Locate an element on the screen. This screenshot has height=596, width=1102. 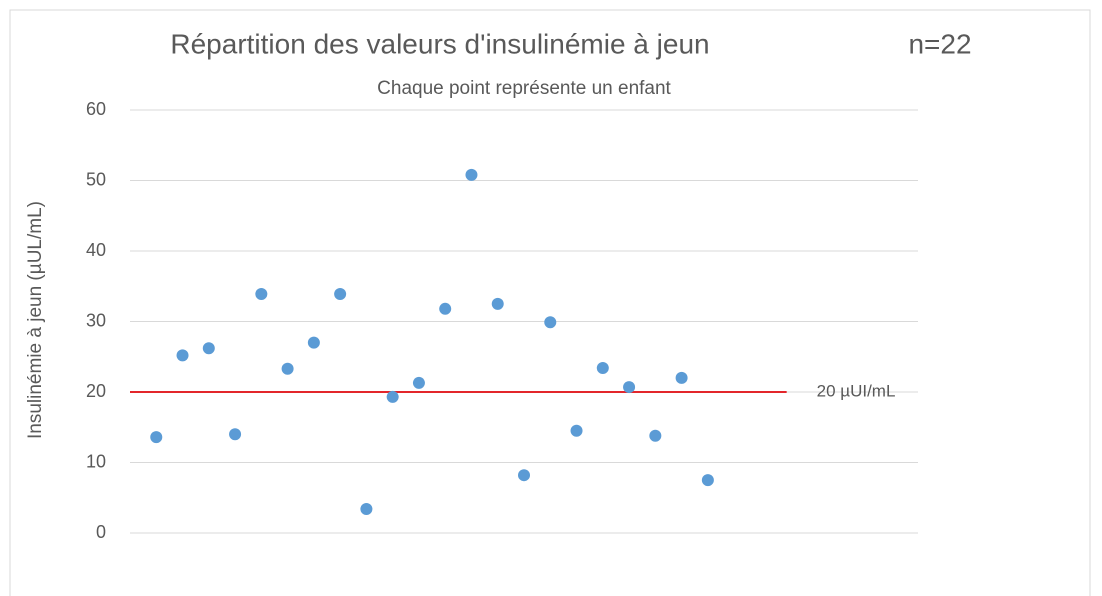
chart-subtitle: Chaque point représente un enfant is located at coordinates (524, 88).